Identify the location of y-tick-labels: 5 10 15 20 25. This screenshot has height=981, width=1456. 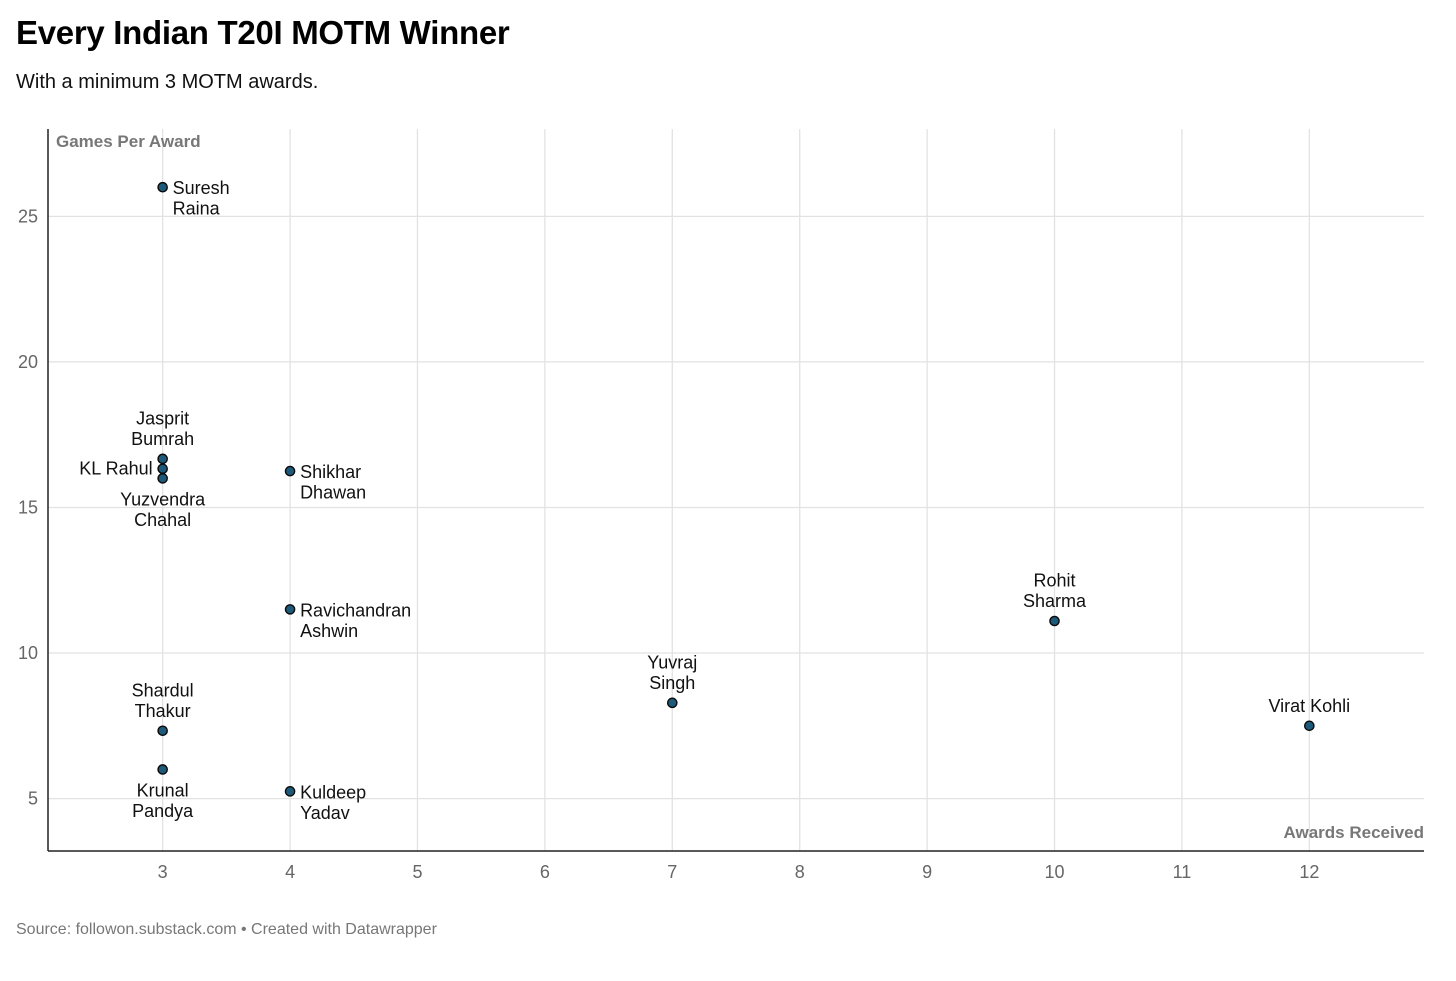
(28, 507).